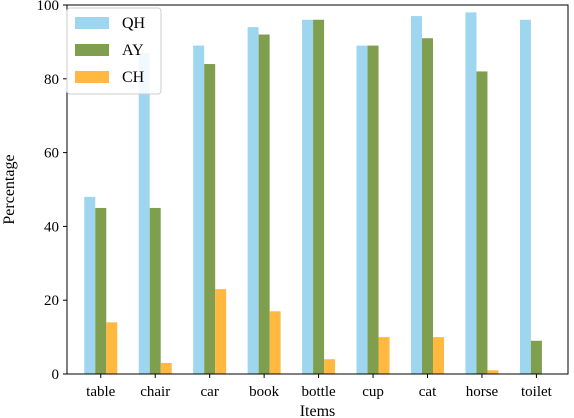 The image size is (574, 418). What do you see at coordinates (416, 195) in the screenshot?
I see `bar-qh-cat` at bounding box center [416, 195].